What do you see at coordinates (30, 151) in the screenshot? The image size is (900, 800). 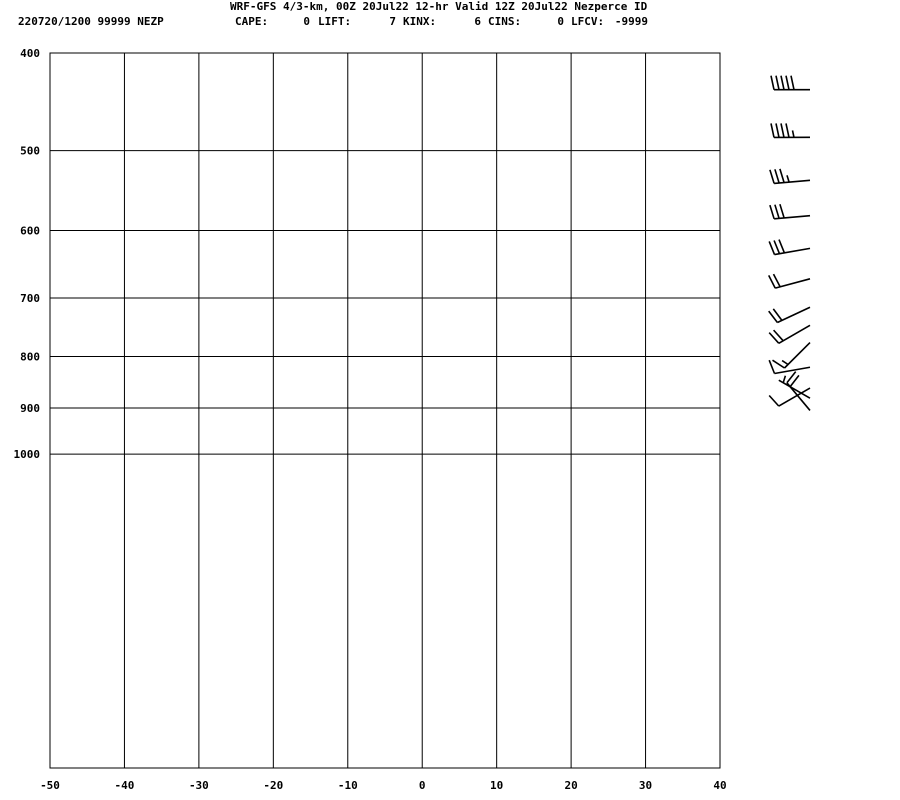 I see `y-tick-label: 500` at bounding box center [30, 151].